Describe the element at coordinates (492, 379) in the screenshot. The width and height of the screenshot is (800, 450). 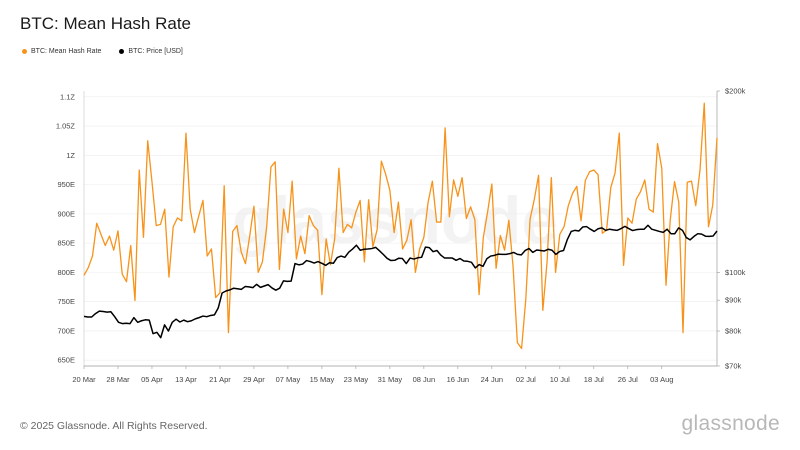
I see `x-tick-label: 24 Jun` at that location.